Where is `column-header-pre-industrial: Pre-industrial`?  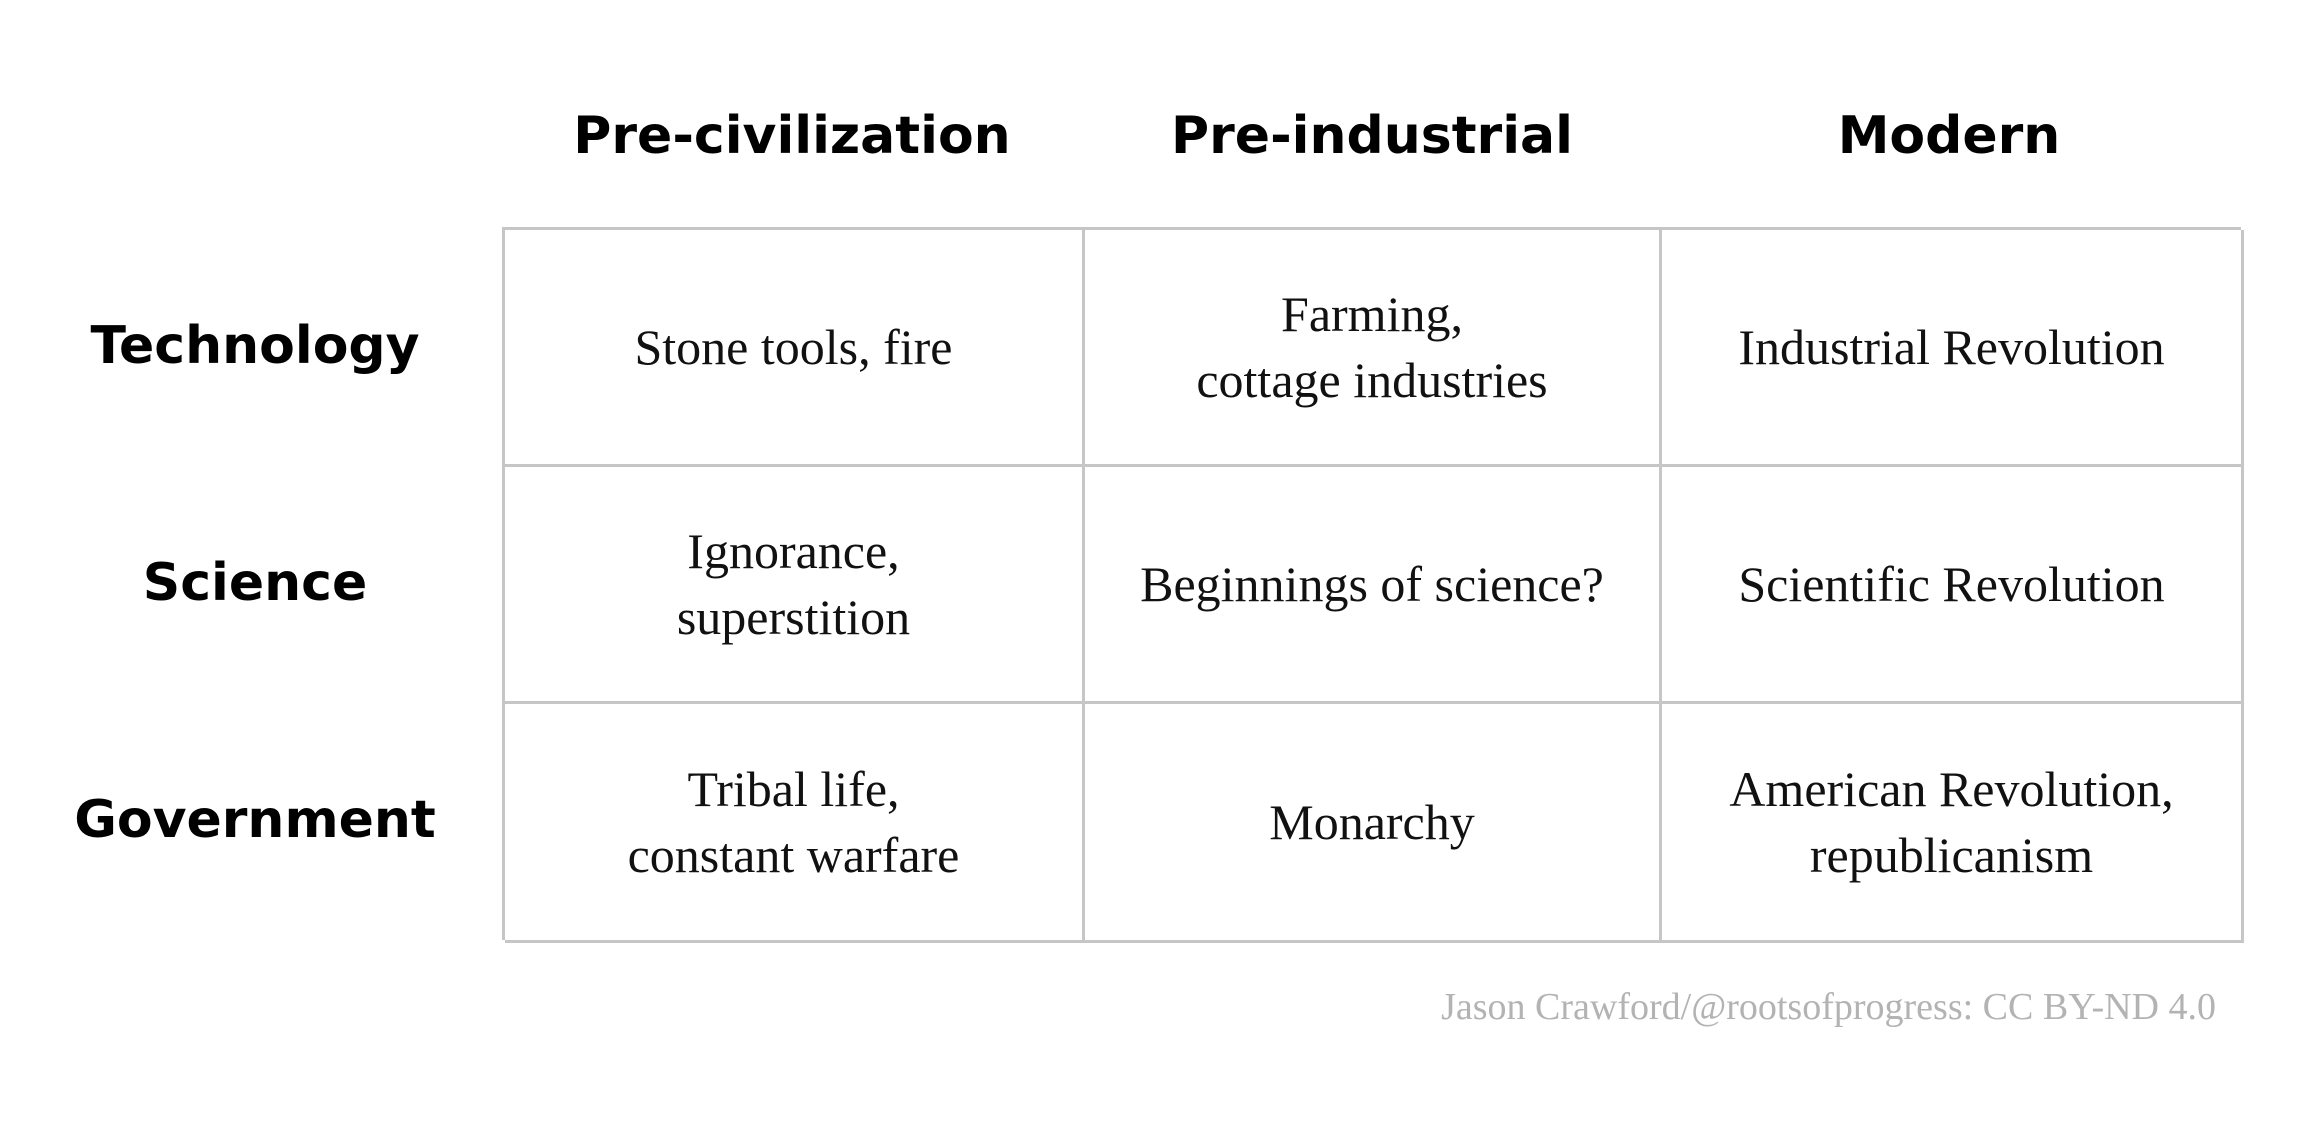 column-header-pre-industrial: Pre-industrial is located at coordinates (1372, 136).